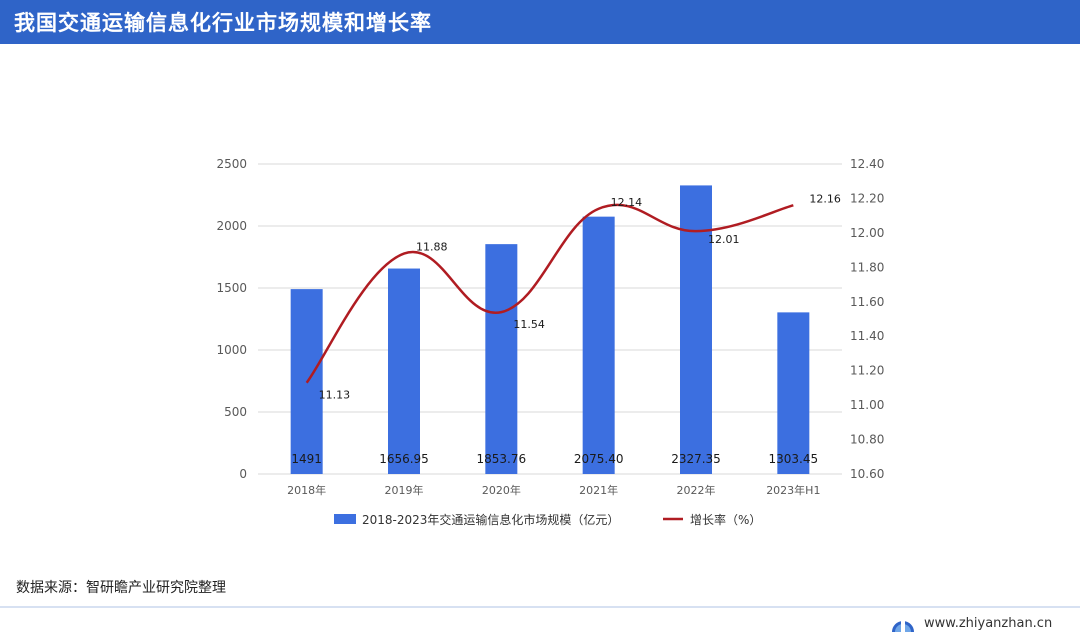 The height and width of the screenshot is (636, 1080). What do you see at coordinates (988, 623) in the screenshot?
I see `footer-url: www.zhiyanzhan.cn` at bounding box center [988, 623].